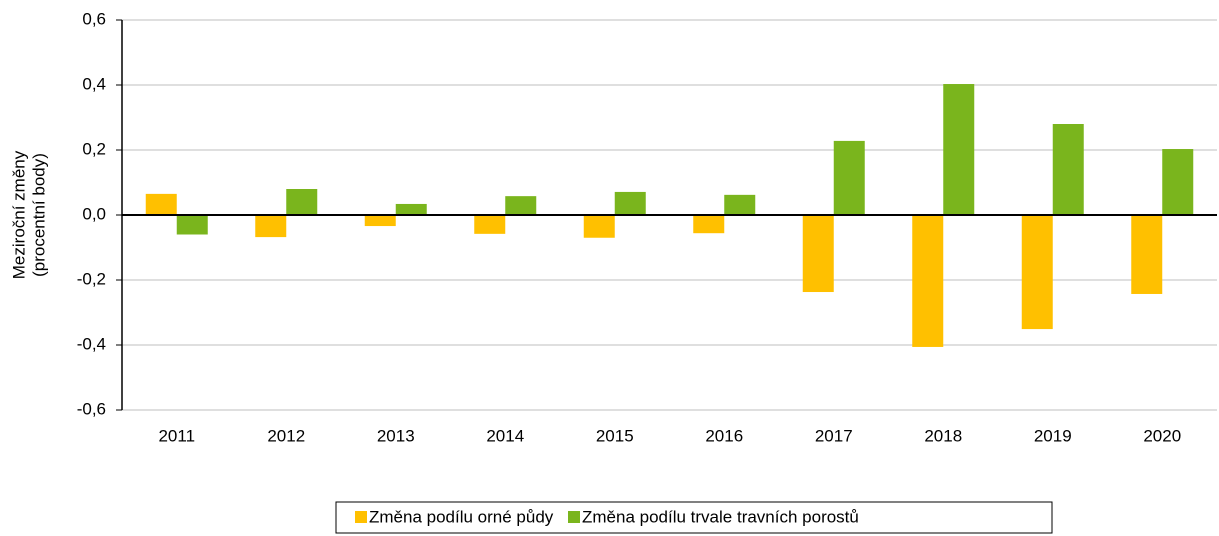  Describe the element at coordinates (91, 278) in the screenshot. I see `y-tick-label: -0,2` at that location.